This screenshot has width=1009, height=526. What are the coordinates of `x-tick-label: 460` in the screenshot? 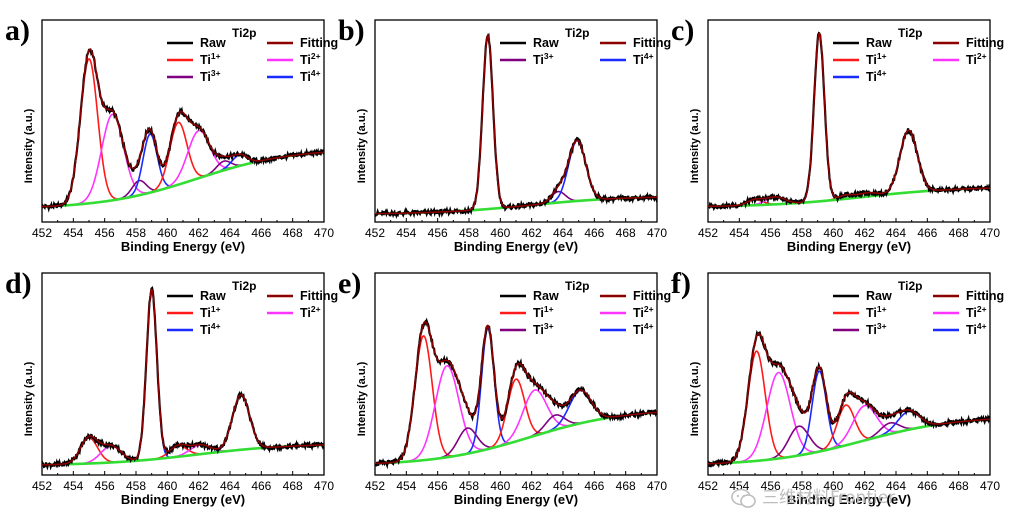 It's located at (500, 233).